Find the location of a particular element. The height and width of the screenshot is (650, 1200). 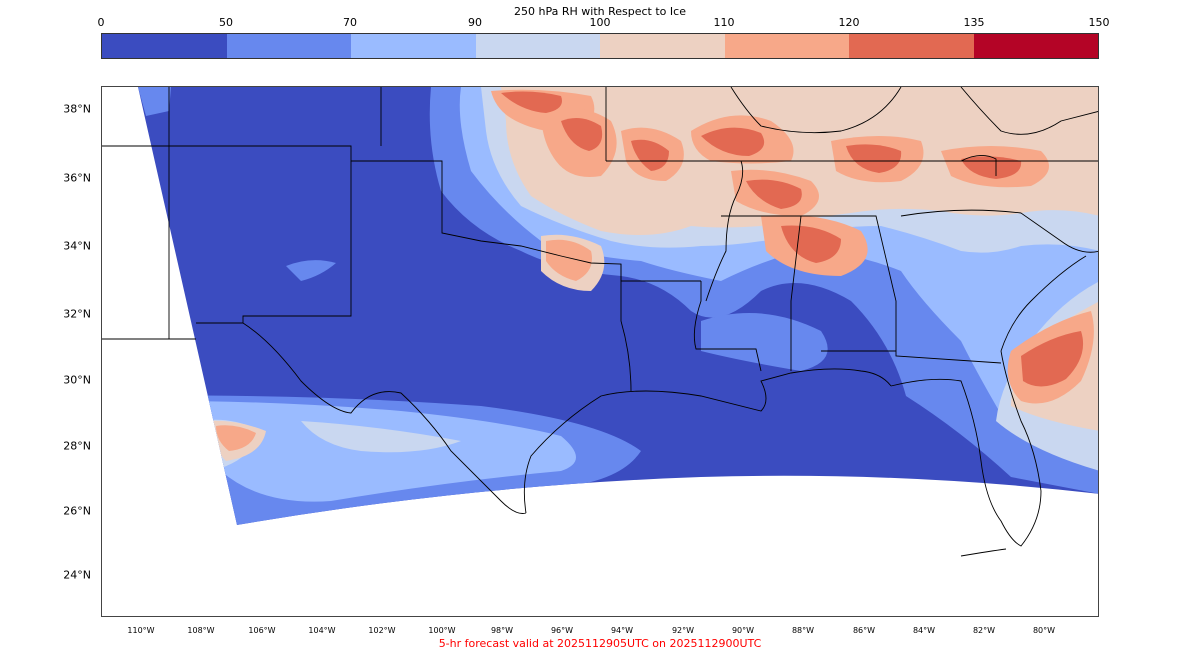

colorbar is located at coordinates (600, 46).